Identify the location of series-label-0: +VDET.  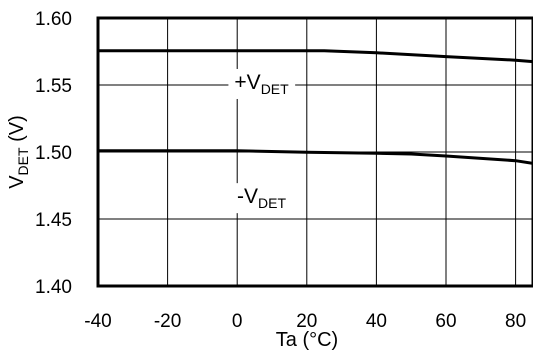
(261, 84).